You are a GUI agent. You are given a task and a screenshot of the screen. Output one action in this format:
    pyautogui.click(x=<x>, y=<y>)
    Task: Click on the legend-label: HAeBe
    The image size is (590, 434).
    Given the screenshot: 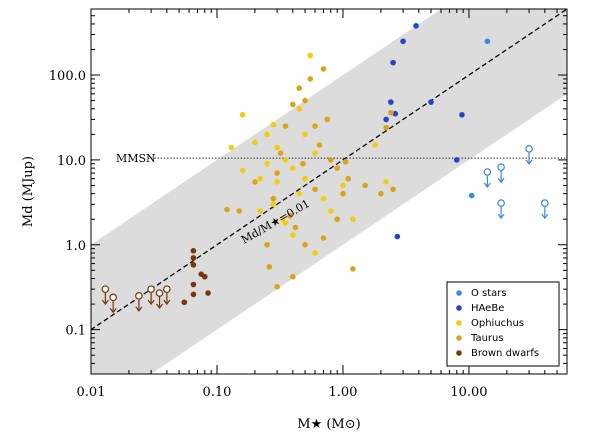 What is the action you would take?
    pyautogui.click(x=487, y=308)
    